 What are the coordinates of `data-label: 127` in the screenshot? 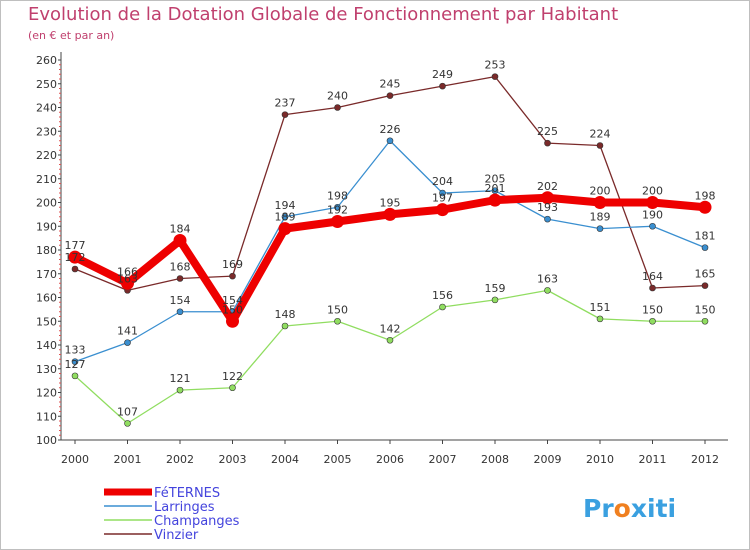 It's located at (75, 364).